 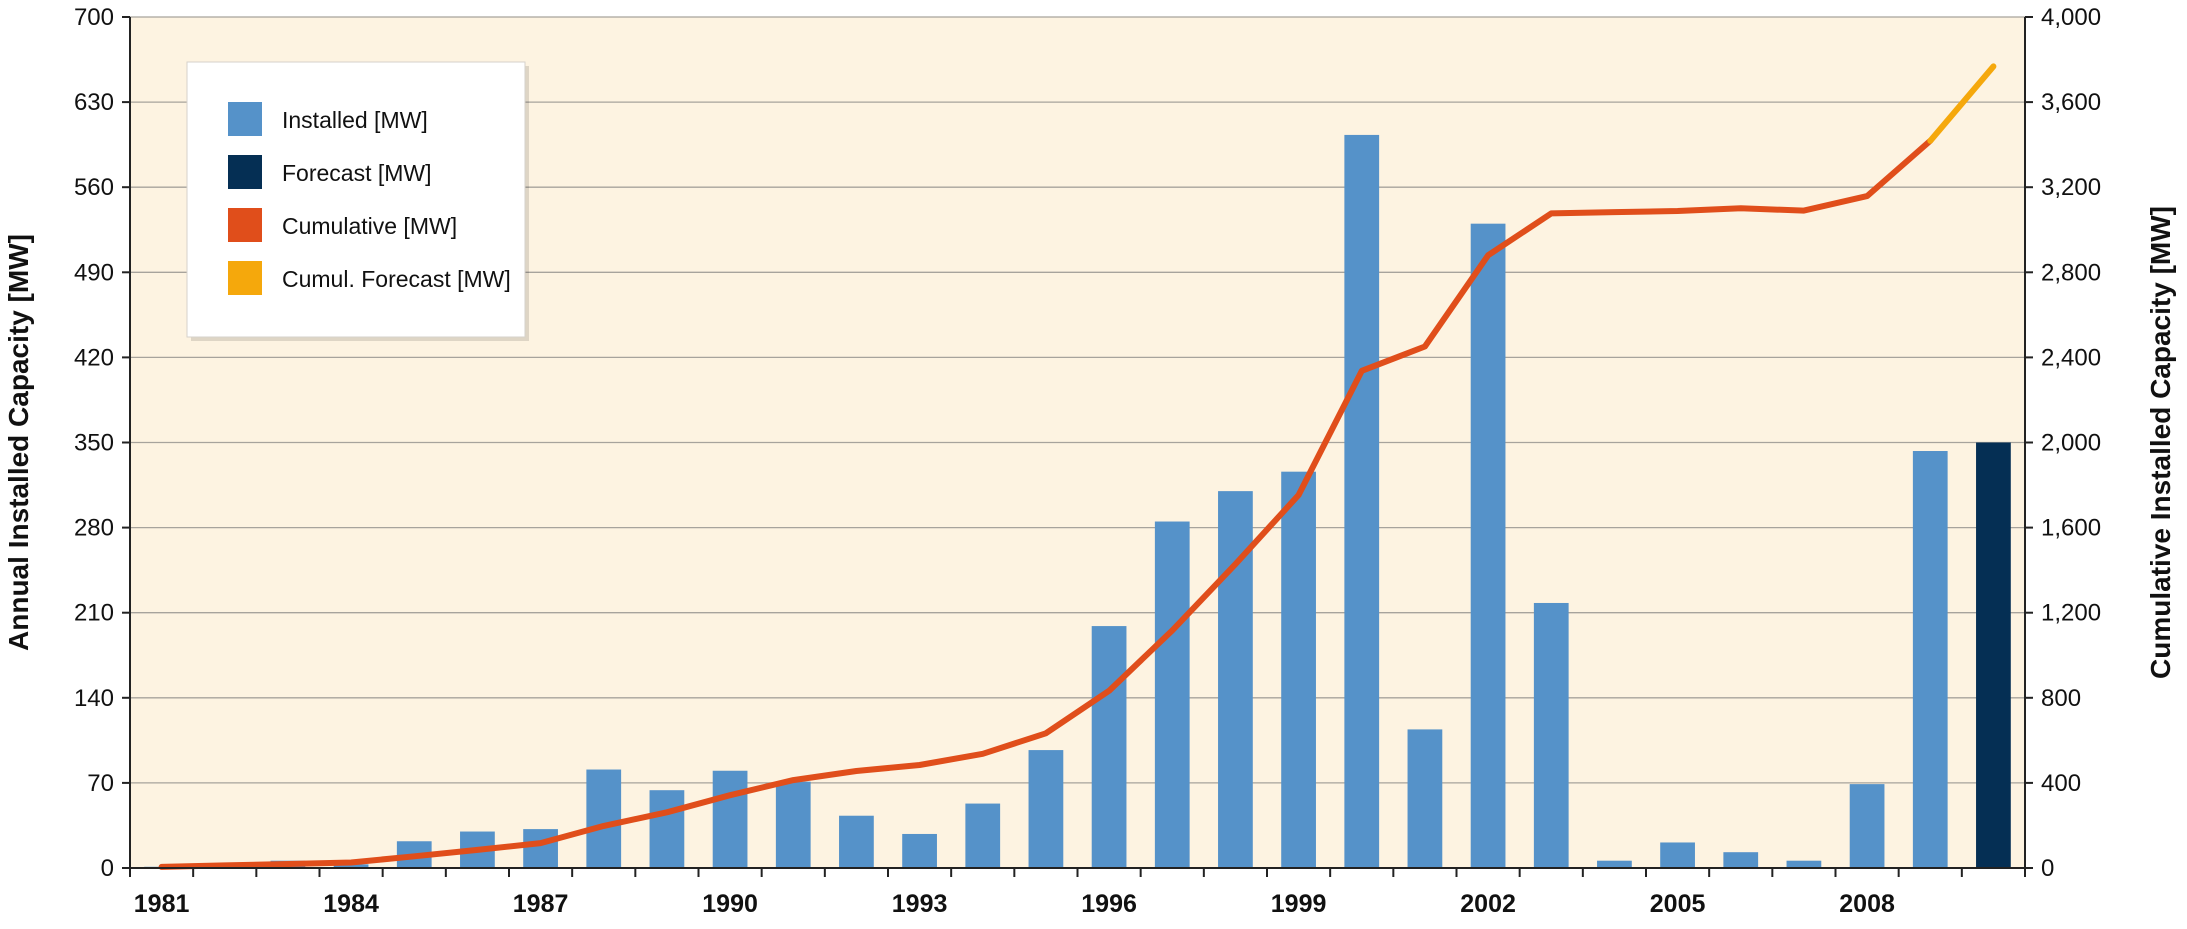 I want to click on x-tick-label: 1984, so click(x=351, y=904).